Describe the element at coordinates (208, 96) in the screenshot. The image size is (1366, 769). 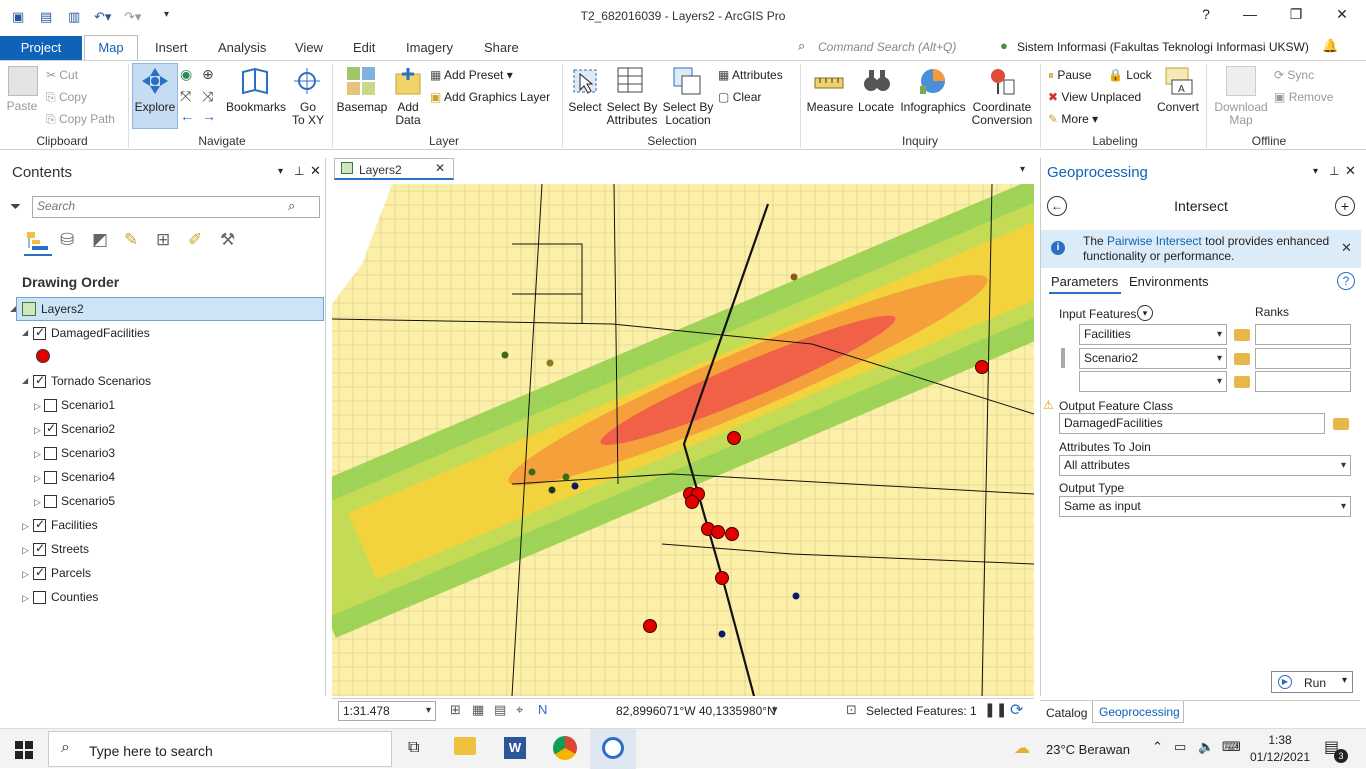
I see `zoom-out-icon: ⤨` at that location.